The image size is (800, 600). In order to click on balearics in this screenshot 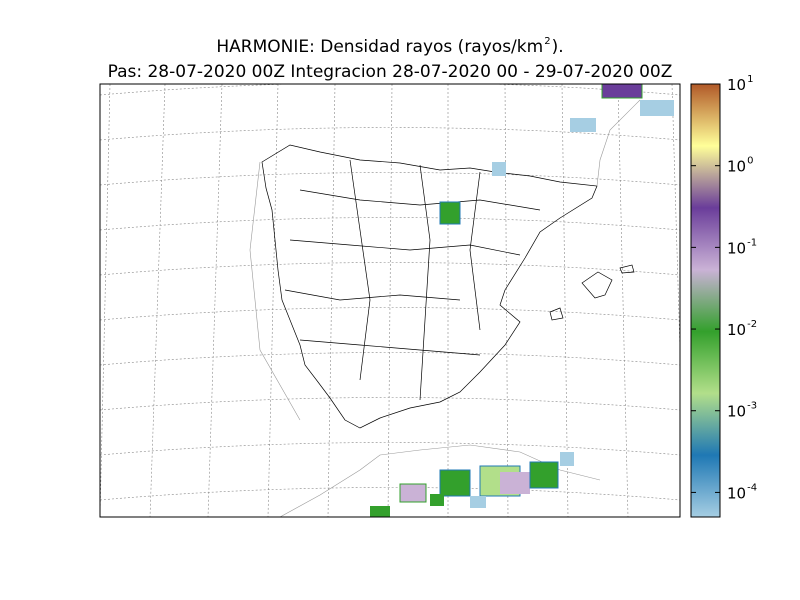, I will do `click(592, 292)`.